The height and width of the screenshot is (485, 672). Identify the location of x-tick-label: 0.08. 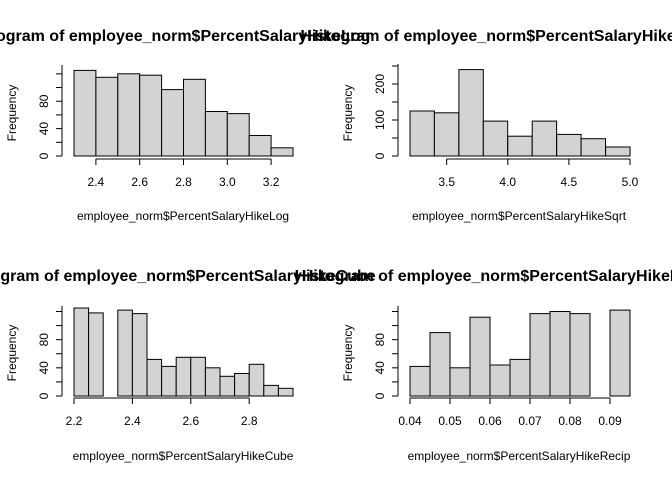
(570, 421).